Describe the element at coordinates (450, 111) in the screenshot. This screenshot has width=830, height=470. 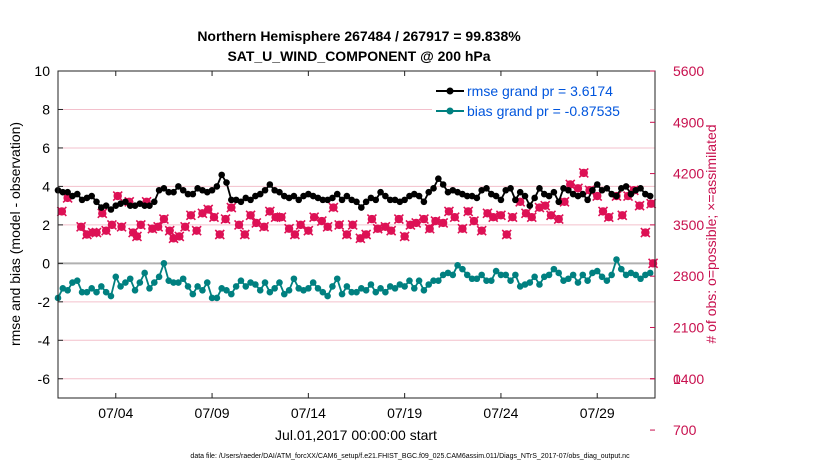
I see `legend-marker-bias` at that location.